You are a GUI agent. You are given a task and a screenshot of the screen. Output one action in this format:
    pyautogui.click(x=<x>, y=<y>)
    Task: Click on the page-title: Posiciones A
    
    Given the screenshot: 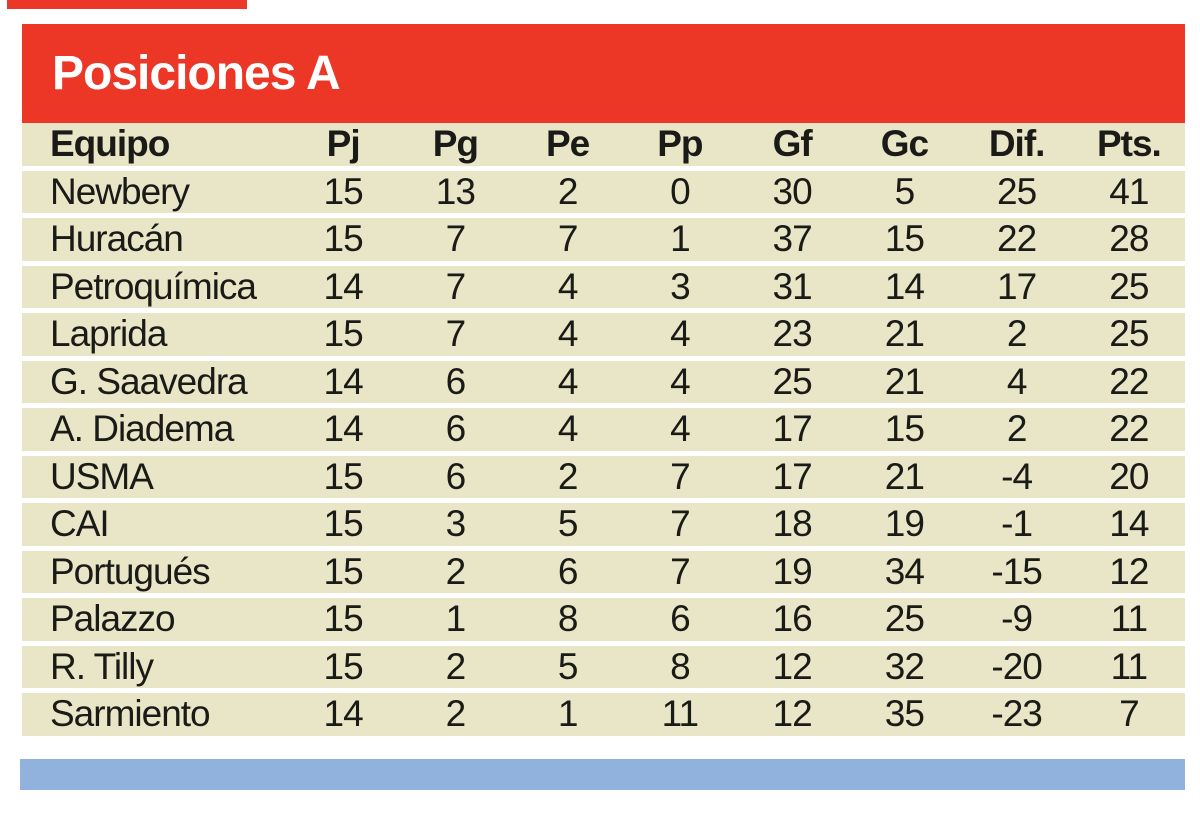 What is the action you would take?
    pyautogui.click(x=196, y=73)
    